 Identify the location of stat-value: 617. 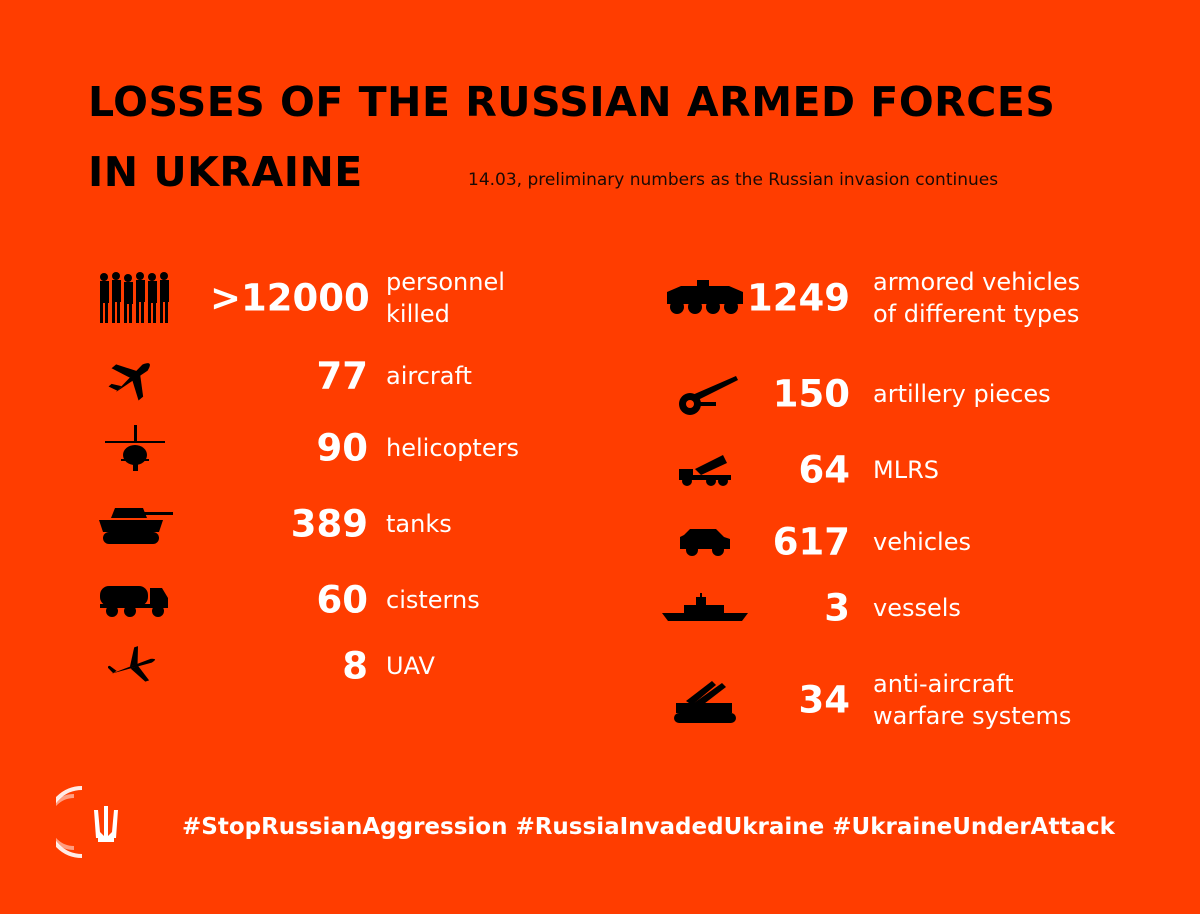
(811, 542).